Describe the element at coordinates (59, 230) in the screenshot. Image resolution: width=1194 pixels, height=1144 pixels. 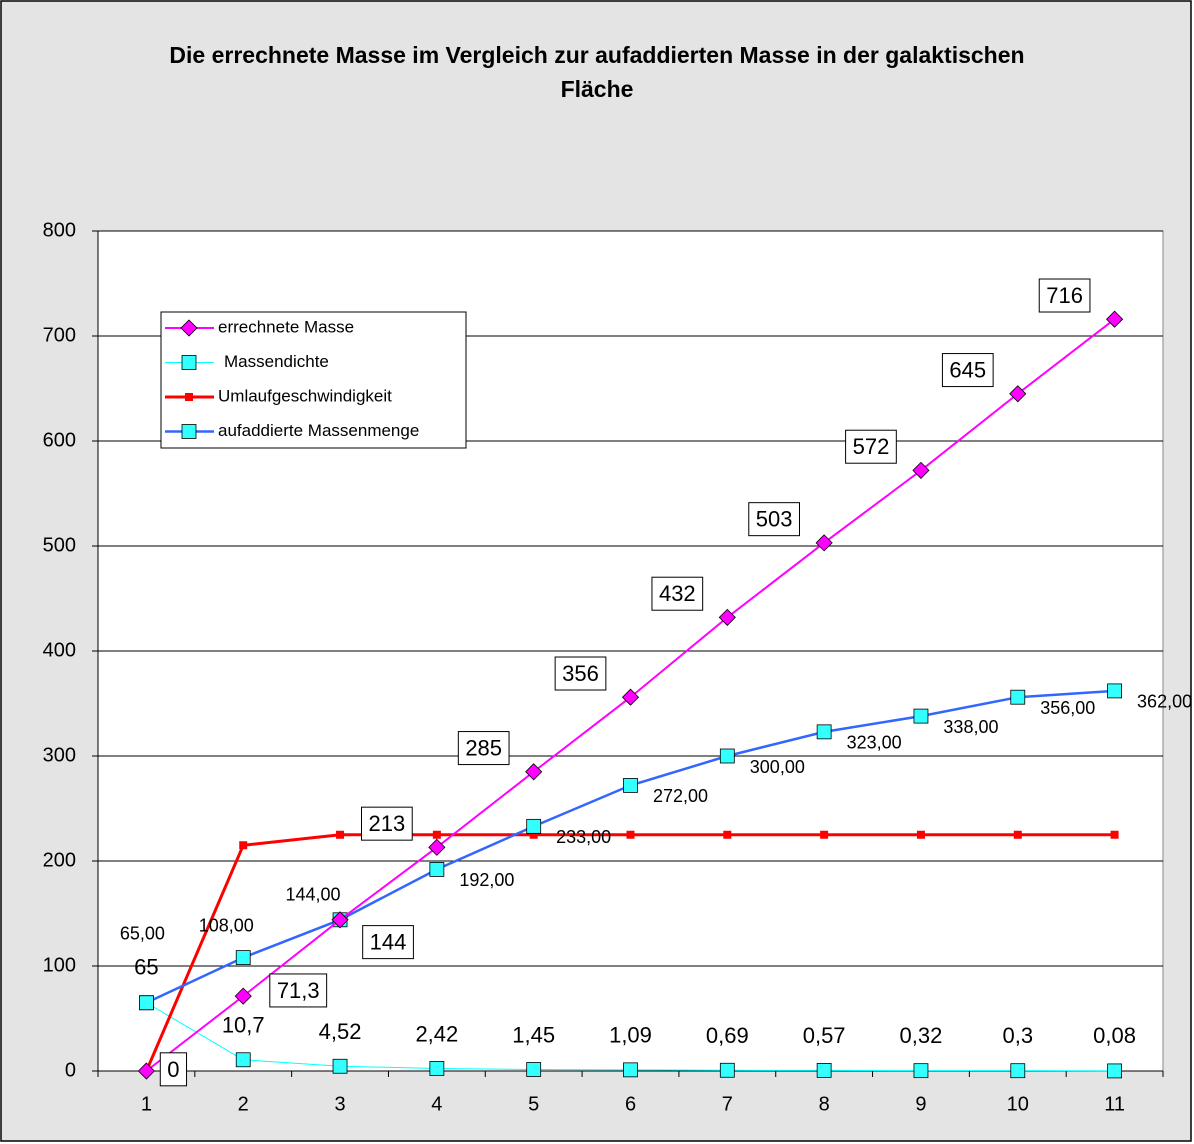
I see `y-tick-label: 800` at that location.